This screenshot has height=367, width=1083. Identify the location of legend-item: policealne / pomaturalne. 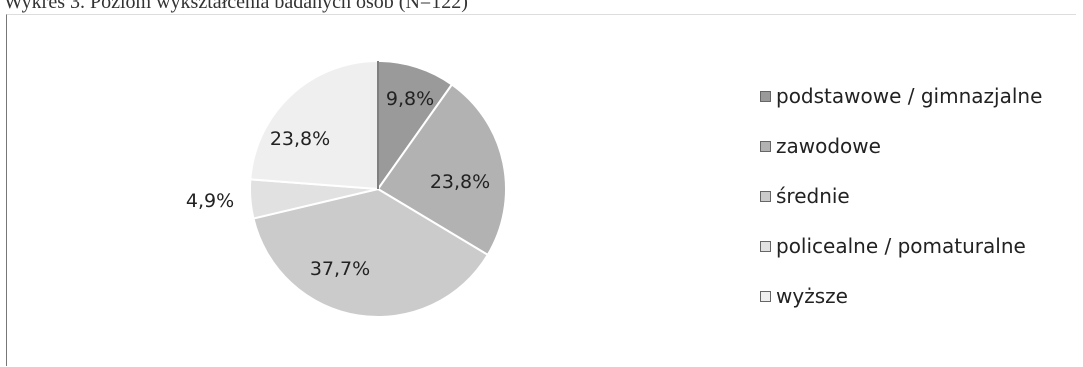
(901, 246).